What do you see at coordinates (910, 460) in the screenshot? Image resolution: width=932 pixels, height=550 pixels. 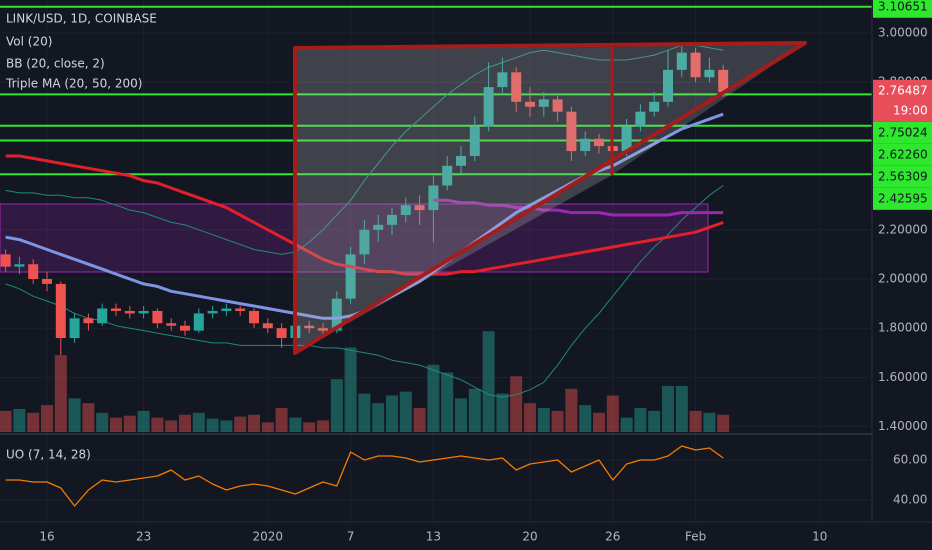 I see `y-tick-label: 60.00` at bounding box center [910, 460].